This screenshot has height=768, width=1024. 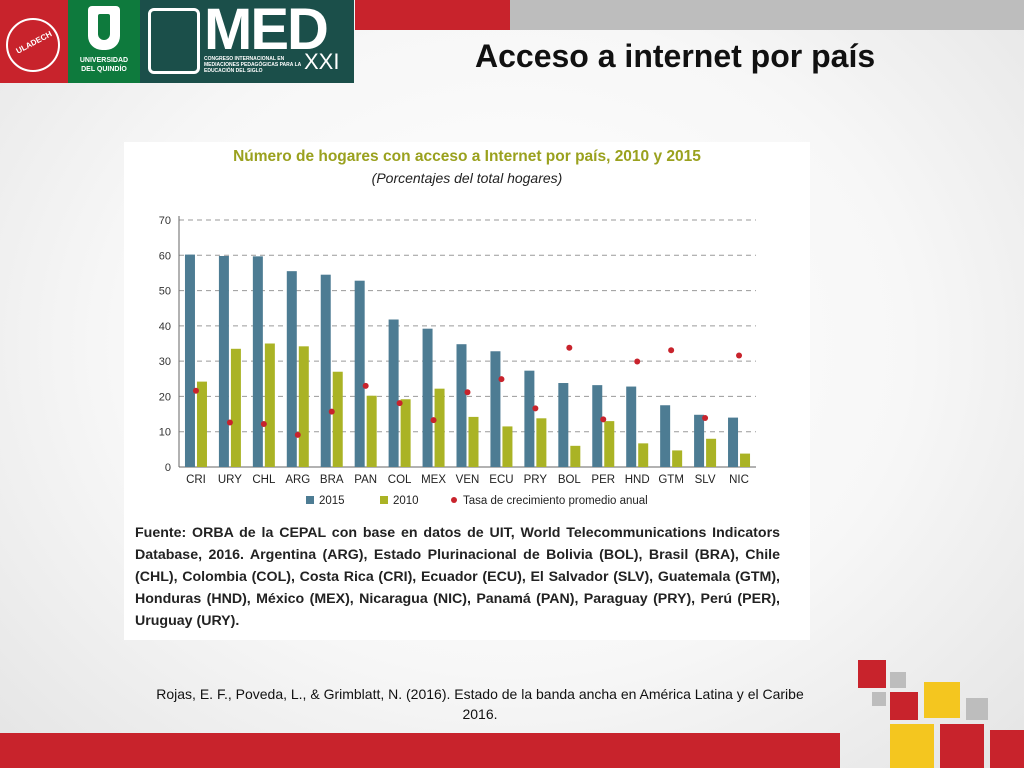 What do you see at coordinates (603, 480) in the screenshot?
I see `x-tick-label: PER` at bounding box center [603, 480].